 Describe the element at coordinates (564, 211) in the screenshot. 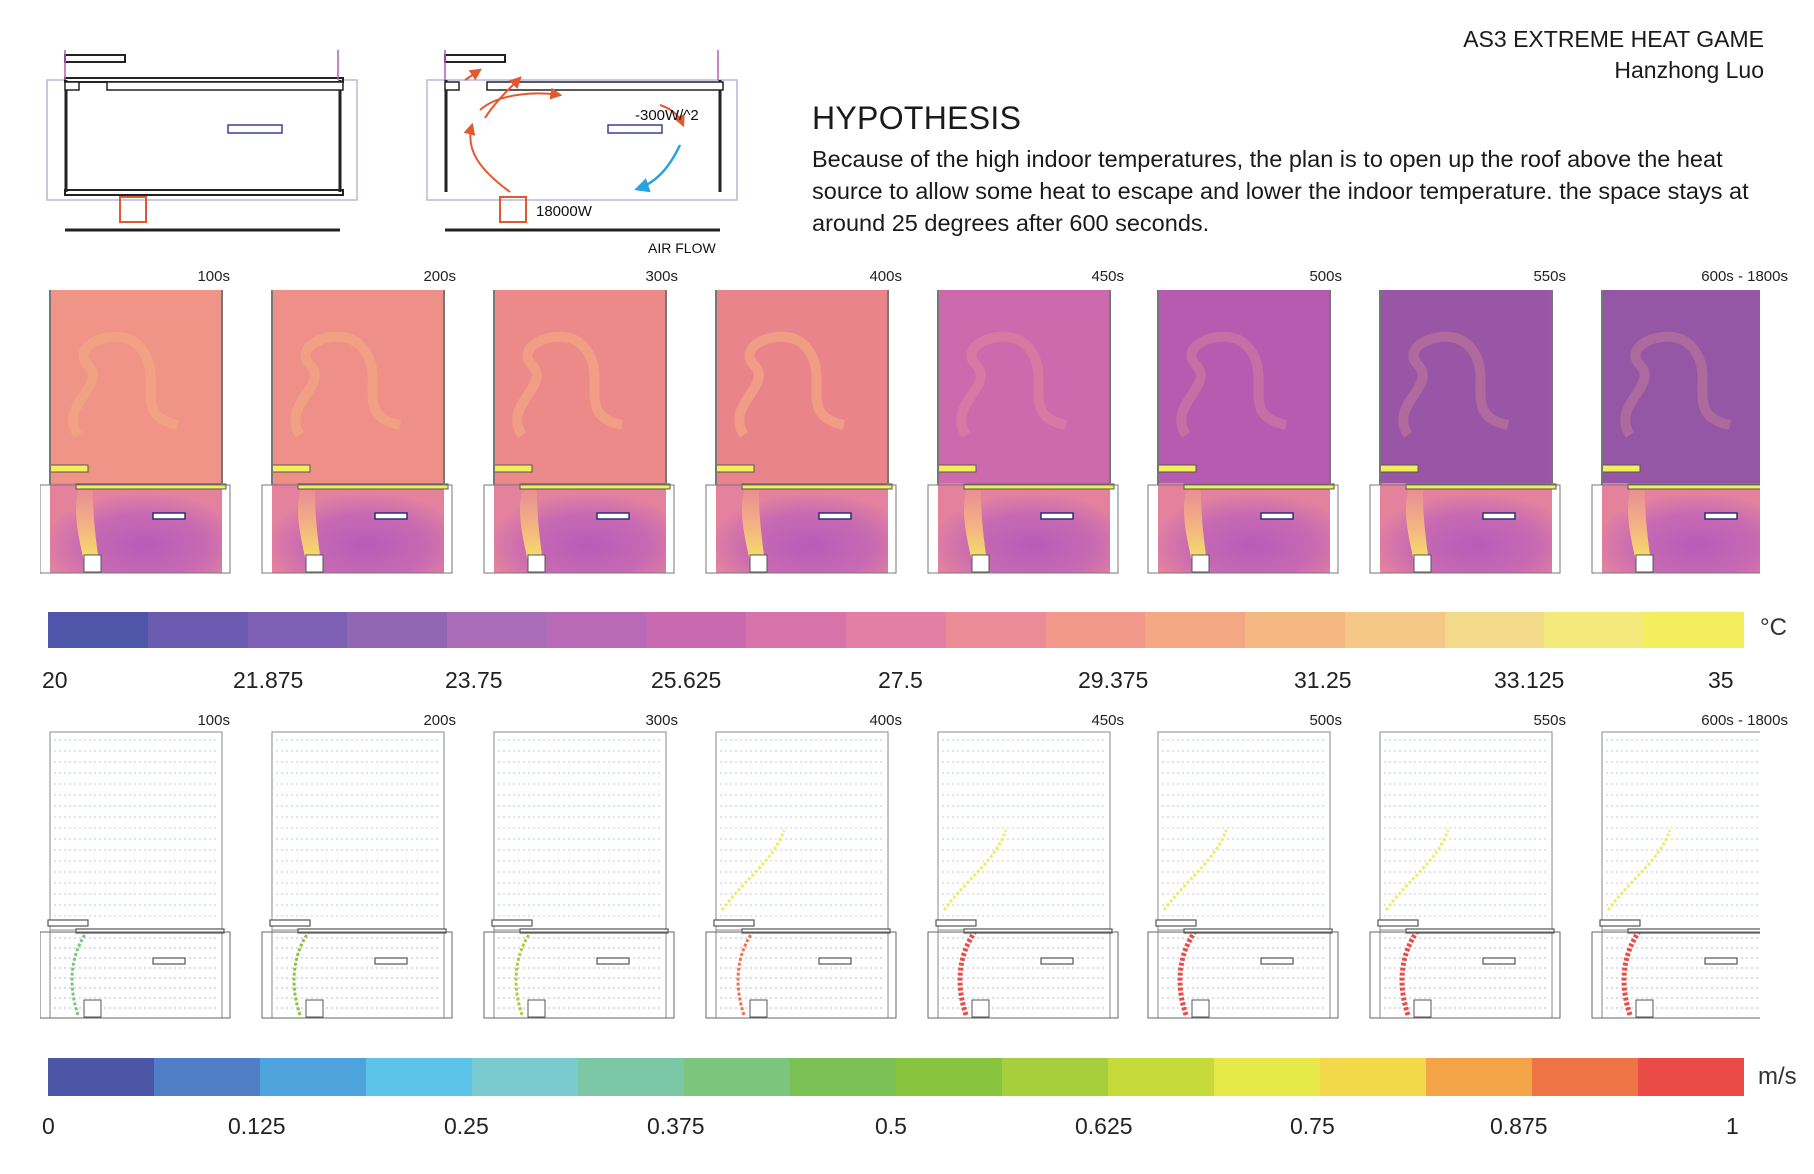

I see `heat-label: 18000W` at that location.